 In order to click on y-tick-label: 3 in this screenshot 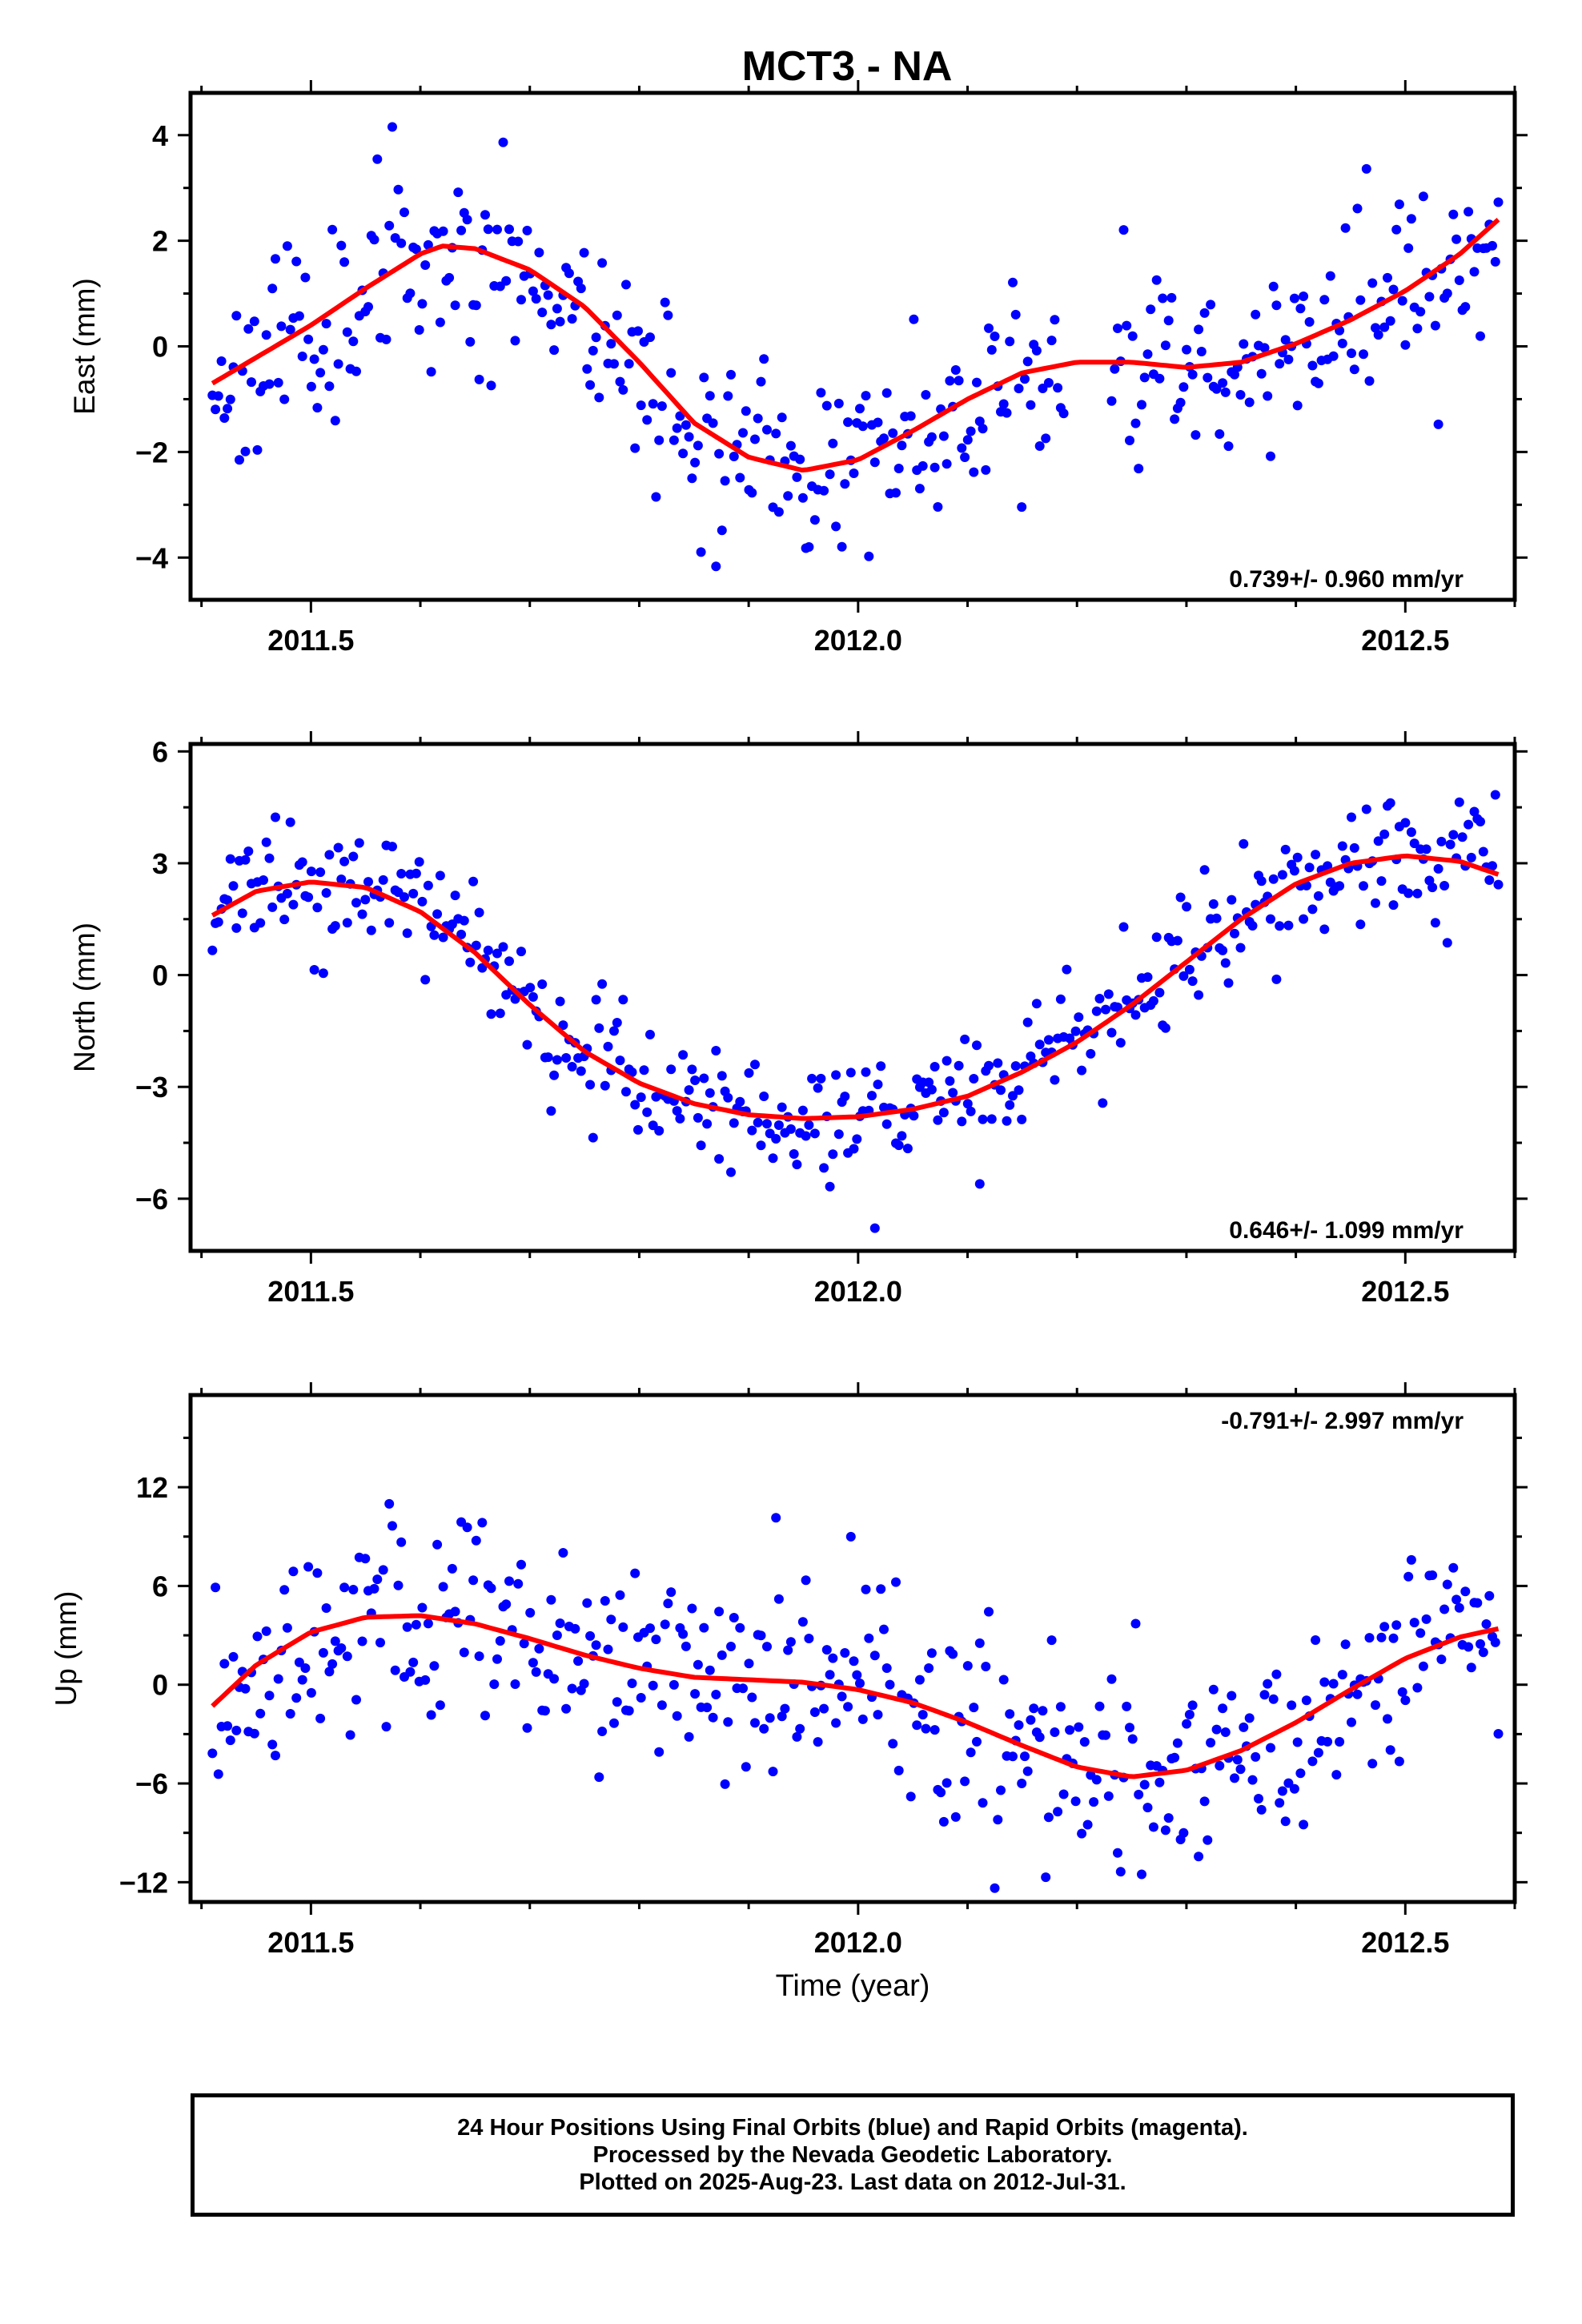, I will do `click(160, 864)`.